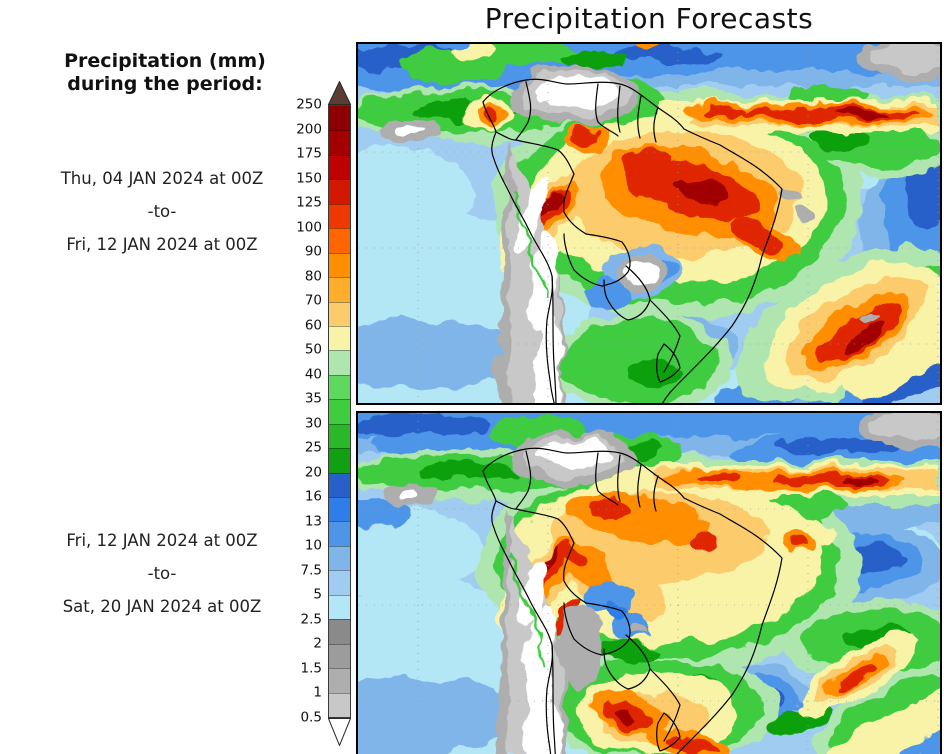 The image size is (944, 754). Describe the element at coordinates (165, 84) in the screenshot. I see `legend-heading-line2: during the period:` at that location.